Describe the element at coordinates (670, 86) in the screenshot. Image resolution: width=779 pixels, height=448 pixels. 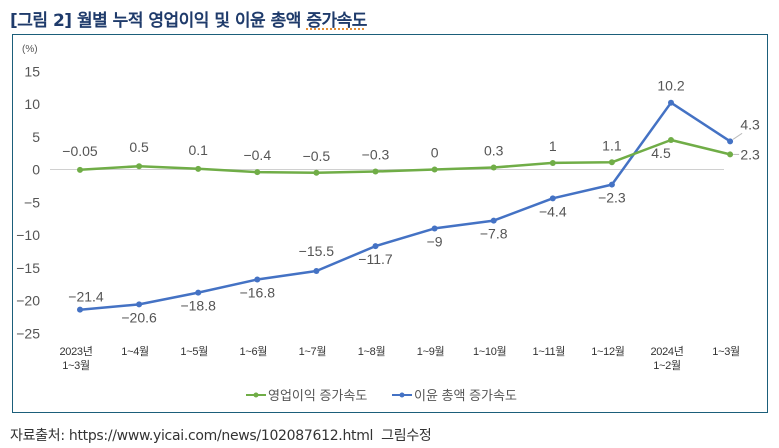
I see `data-label: 10.2` at that location.